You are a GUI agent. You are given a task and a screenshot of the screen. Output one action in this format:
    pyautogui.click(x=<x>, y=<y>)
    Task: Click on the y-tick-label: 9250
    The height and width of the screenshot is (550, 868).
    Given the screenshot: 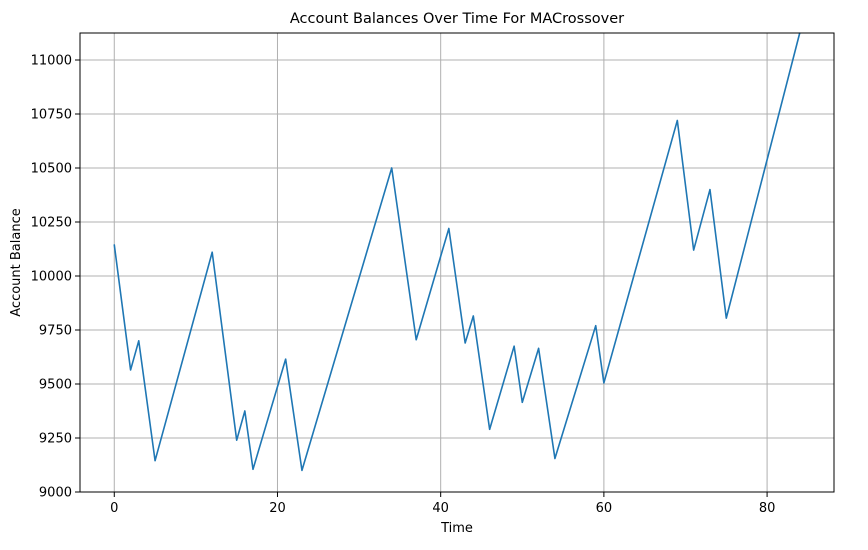 What is the action you would take?
    pyautogui.click(x=55, y=439)
    